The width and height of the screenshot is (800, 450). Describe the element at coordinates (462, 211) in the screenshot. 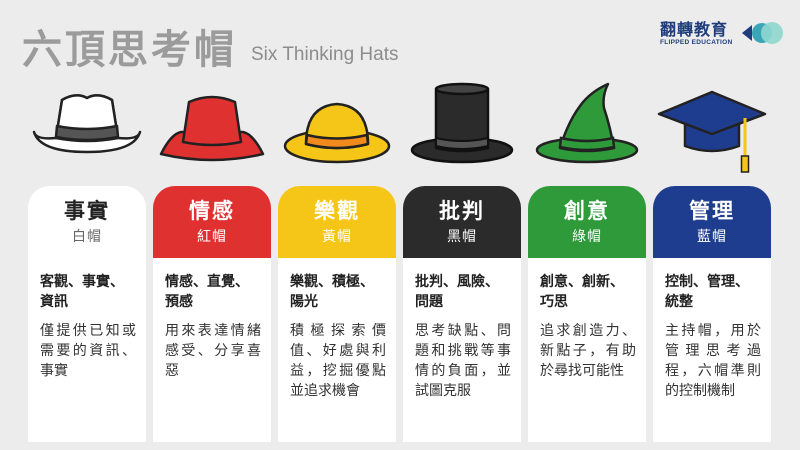

I see `card-title: 批判` at that location.